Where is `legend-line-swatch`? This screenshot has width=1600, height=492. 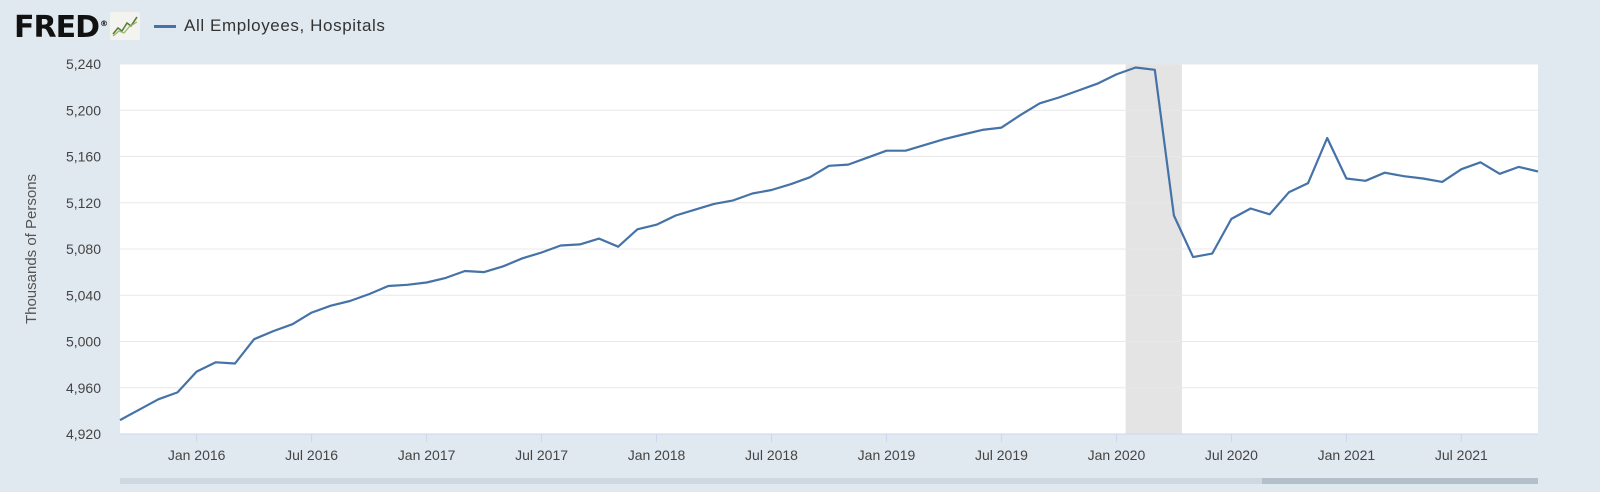
legend-line-swatch is located at coordinates (165, 26).